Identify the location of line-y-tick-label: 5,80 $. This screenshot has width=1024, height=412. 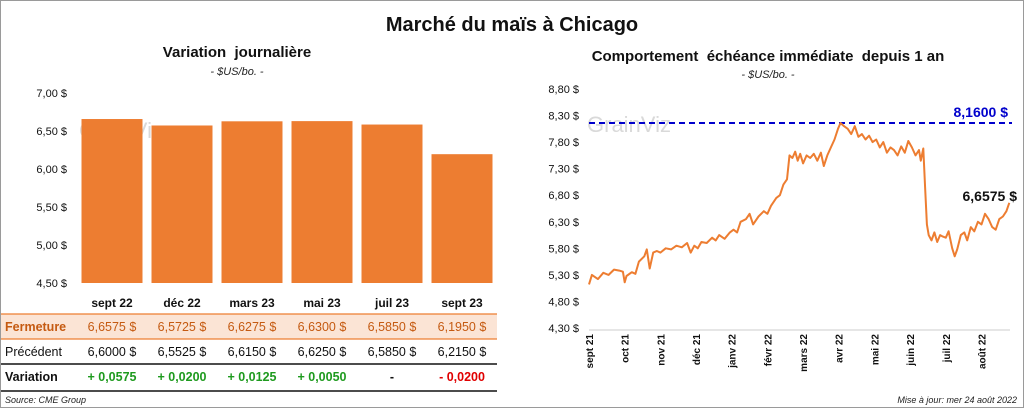
(563, 249).